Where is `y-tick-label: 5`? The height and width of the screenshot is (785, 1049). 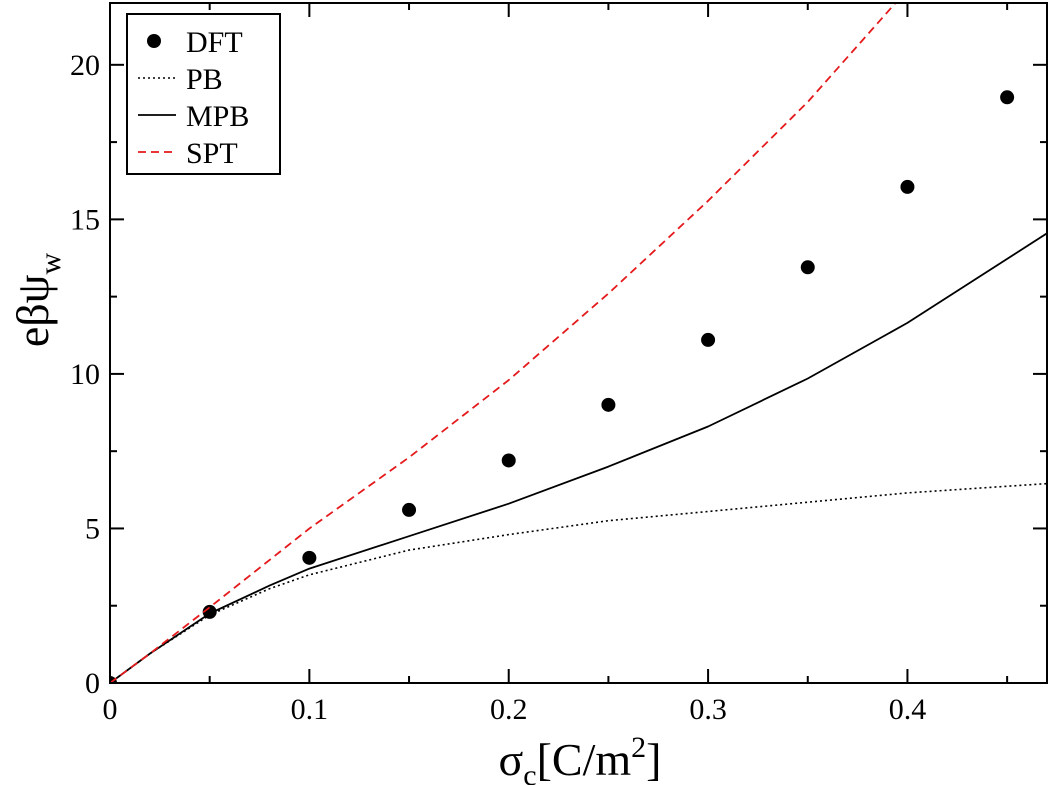 y-tick-label: 5 is located at coordinates (92, 528).